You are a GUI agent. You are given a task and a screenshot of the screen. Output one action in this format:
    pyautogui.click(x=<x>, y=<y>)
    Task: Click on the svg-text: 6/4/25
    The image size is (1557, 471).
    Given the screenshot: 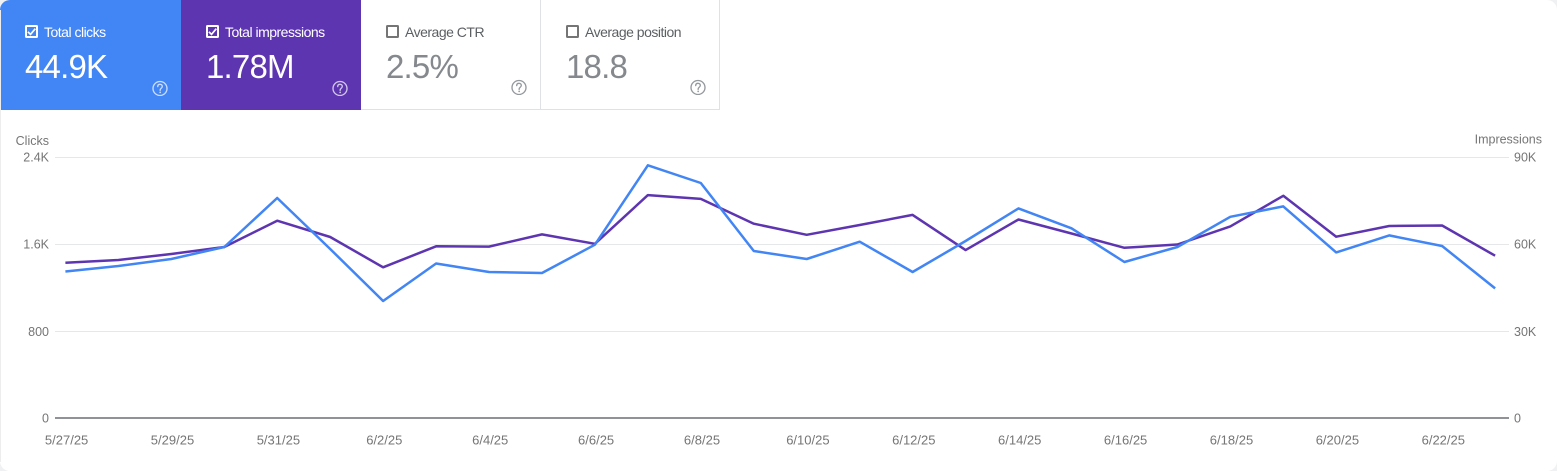 What is the action you would take?
    pyautogui.click(x=490, y=440)
    